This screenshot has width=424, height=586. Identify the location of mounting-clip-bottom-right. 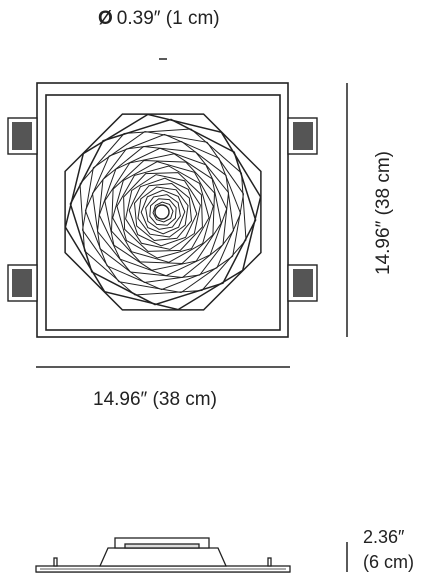
(302, 283).